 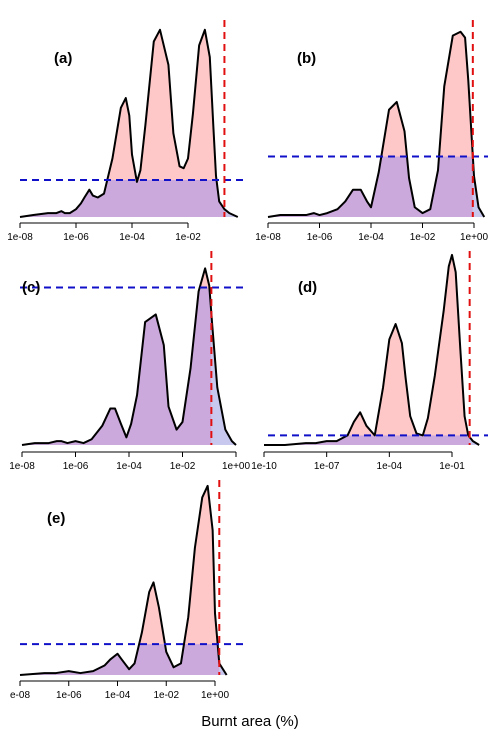 I want to click on panel-label: (a), so click(x=63, y=58).